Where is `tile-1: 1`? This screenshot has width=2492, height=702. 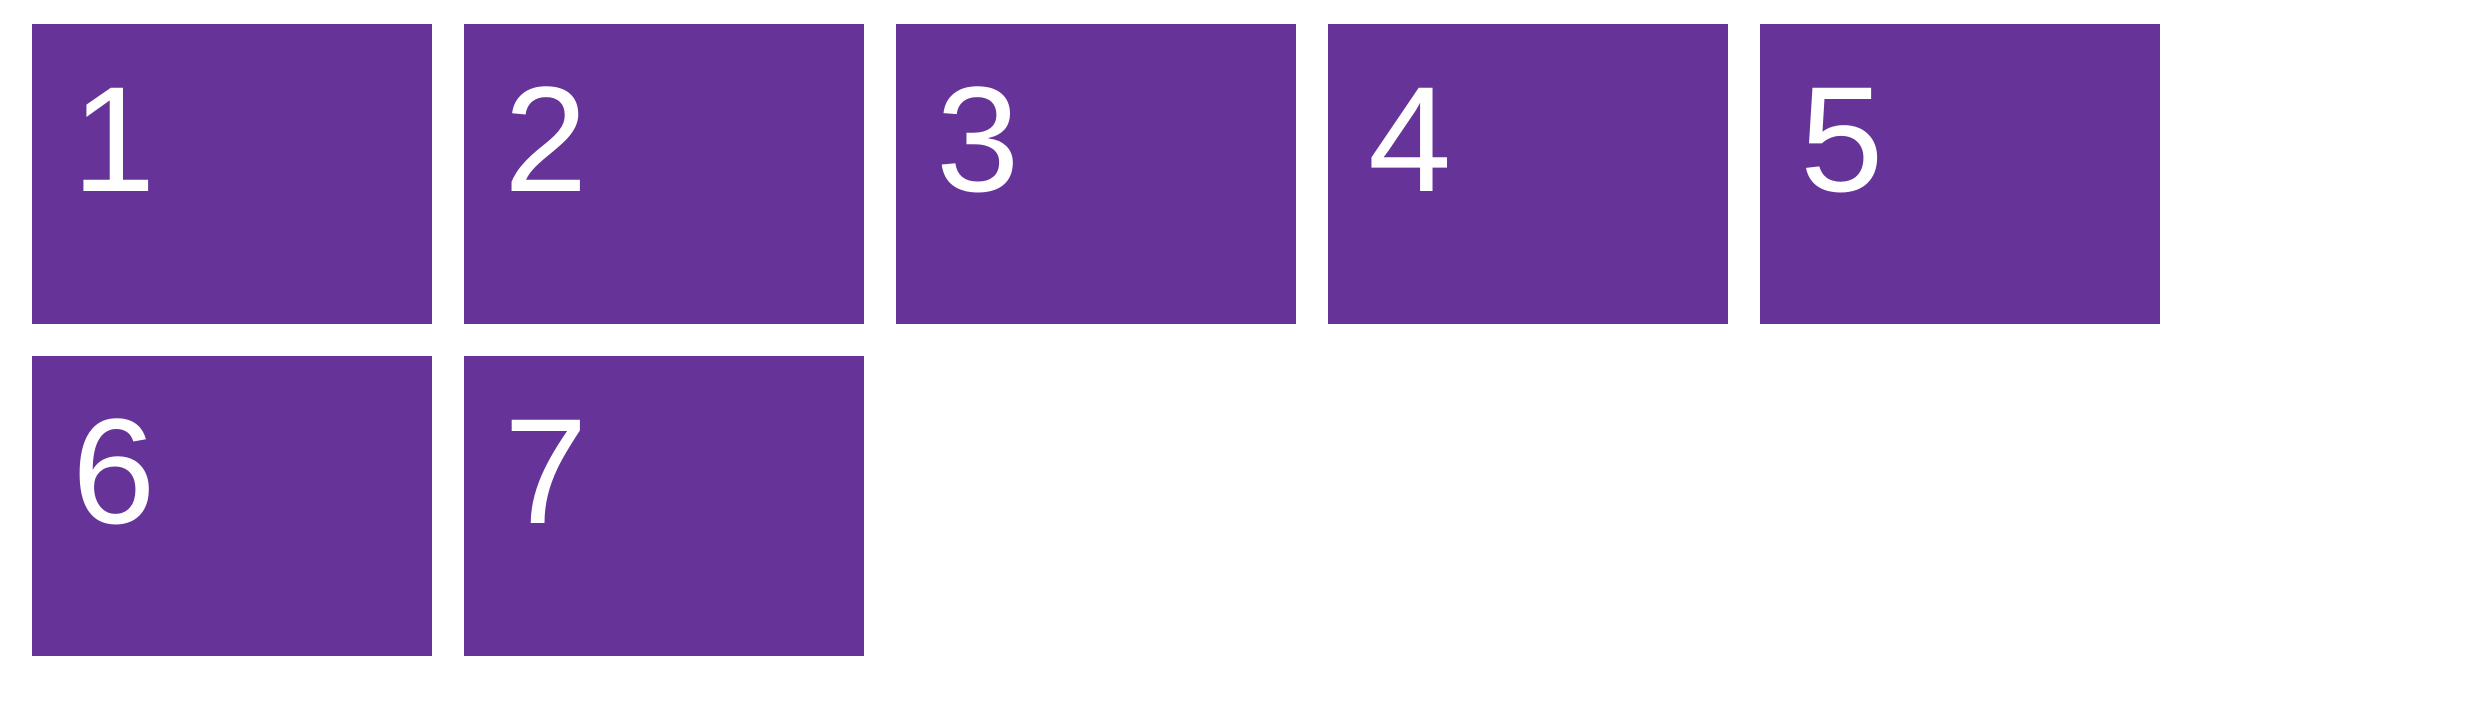 tile-1: 1 is located at coordinates (232, 174).